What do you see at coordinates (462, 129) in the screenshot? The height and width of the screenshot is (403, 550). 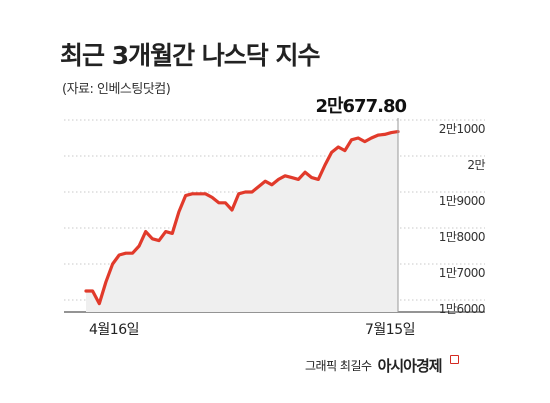 I see `y-tick-label: 2만1000` at bounding box center [462, 129].